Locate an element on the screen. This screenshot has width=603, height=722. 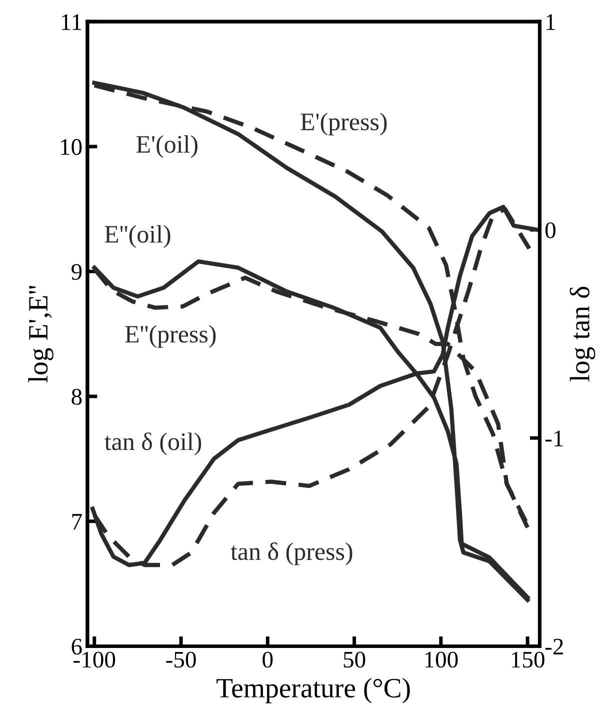
y-tick-label: 10 is located at coordinates (71, 147).